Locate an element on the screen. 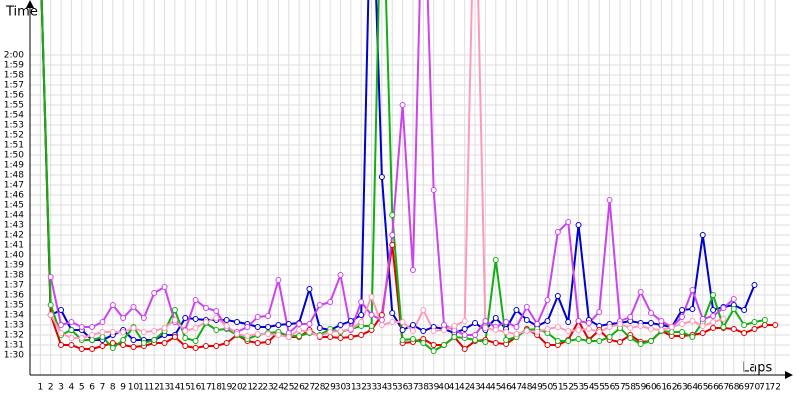 Image resolution: width=800 pixels, height=400 pixels. x-tick-label: 9 is located at coordinates (123, 388).